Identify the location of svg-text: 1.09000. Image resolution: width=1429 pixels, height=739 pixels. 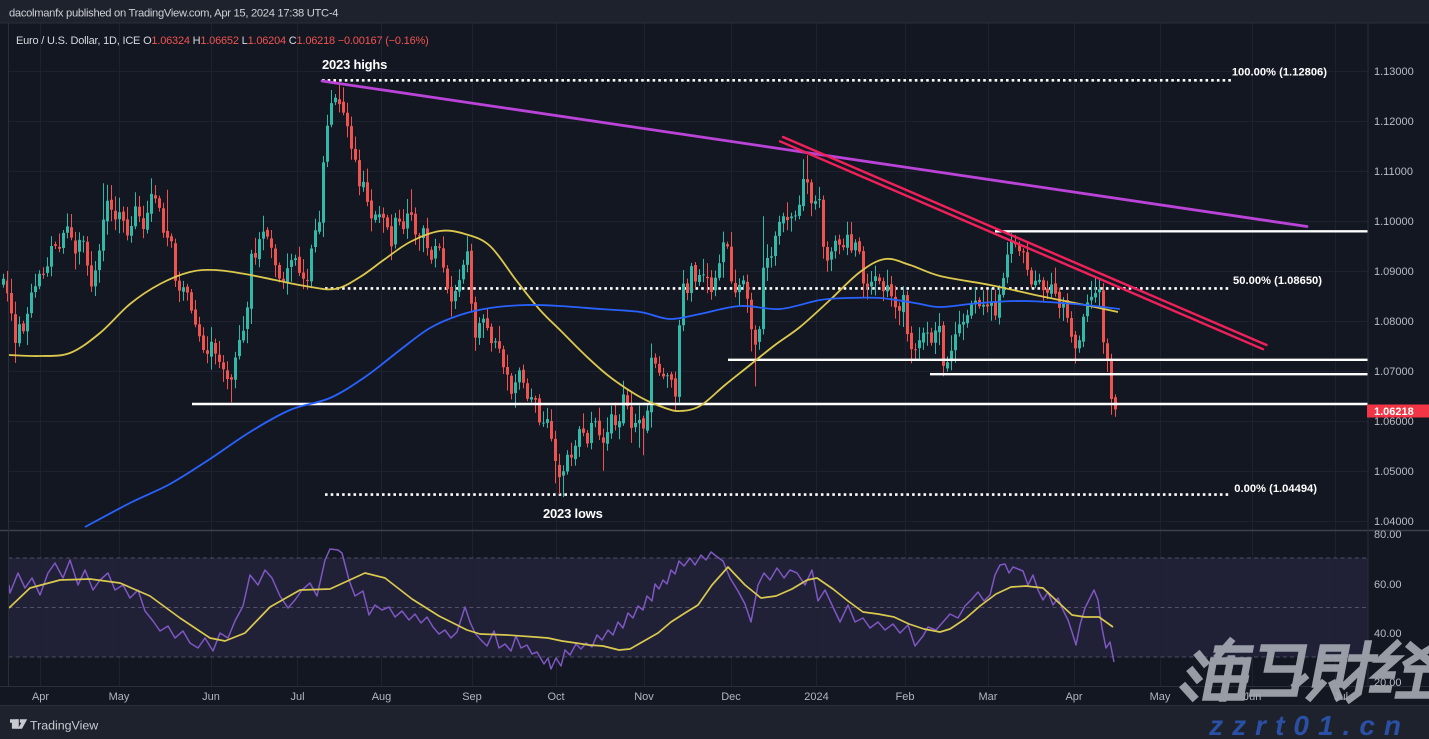
(1394, 272).